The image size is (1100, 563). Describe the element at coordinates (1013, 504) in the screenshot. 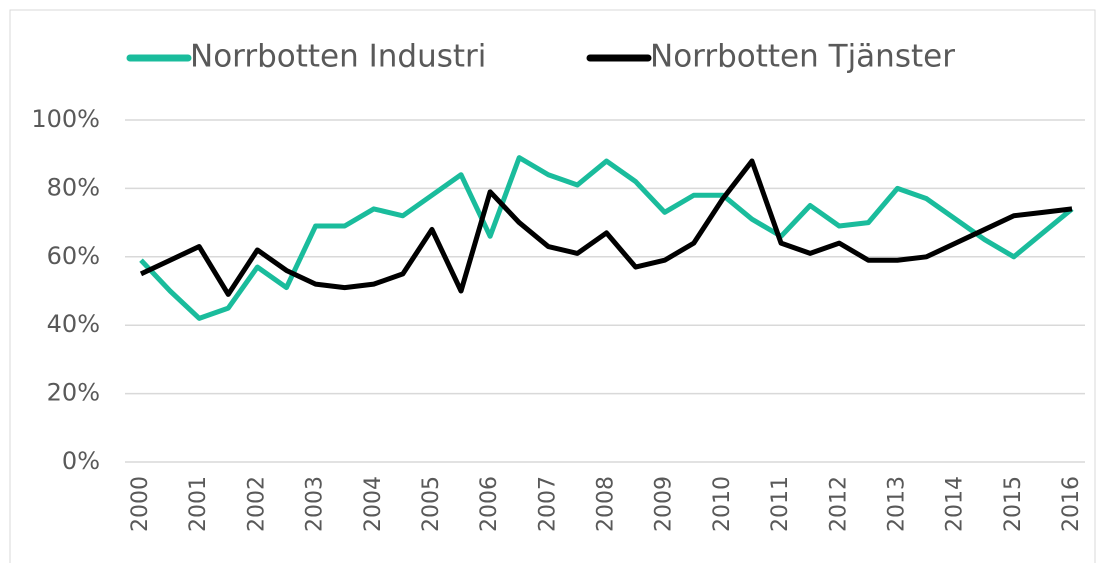

I see `x-tick-label: 2015` at that location.